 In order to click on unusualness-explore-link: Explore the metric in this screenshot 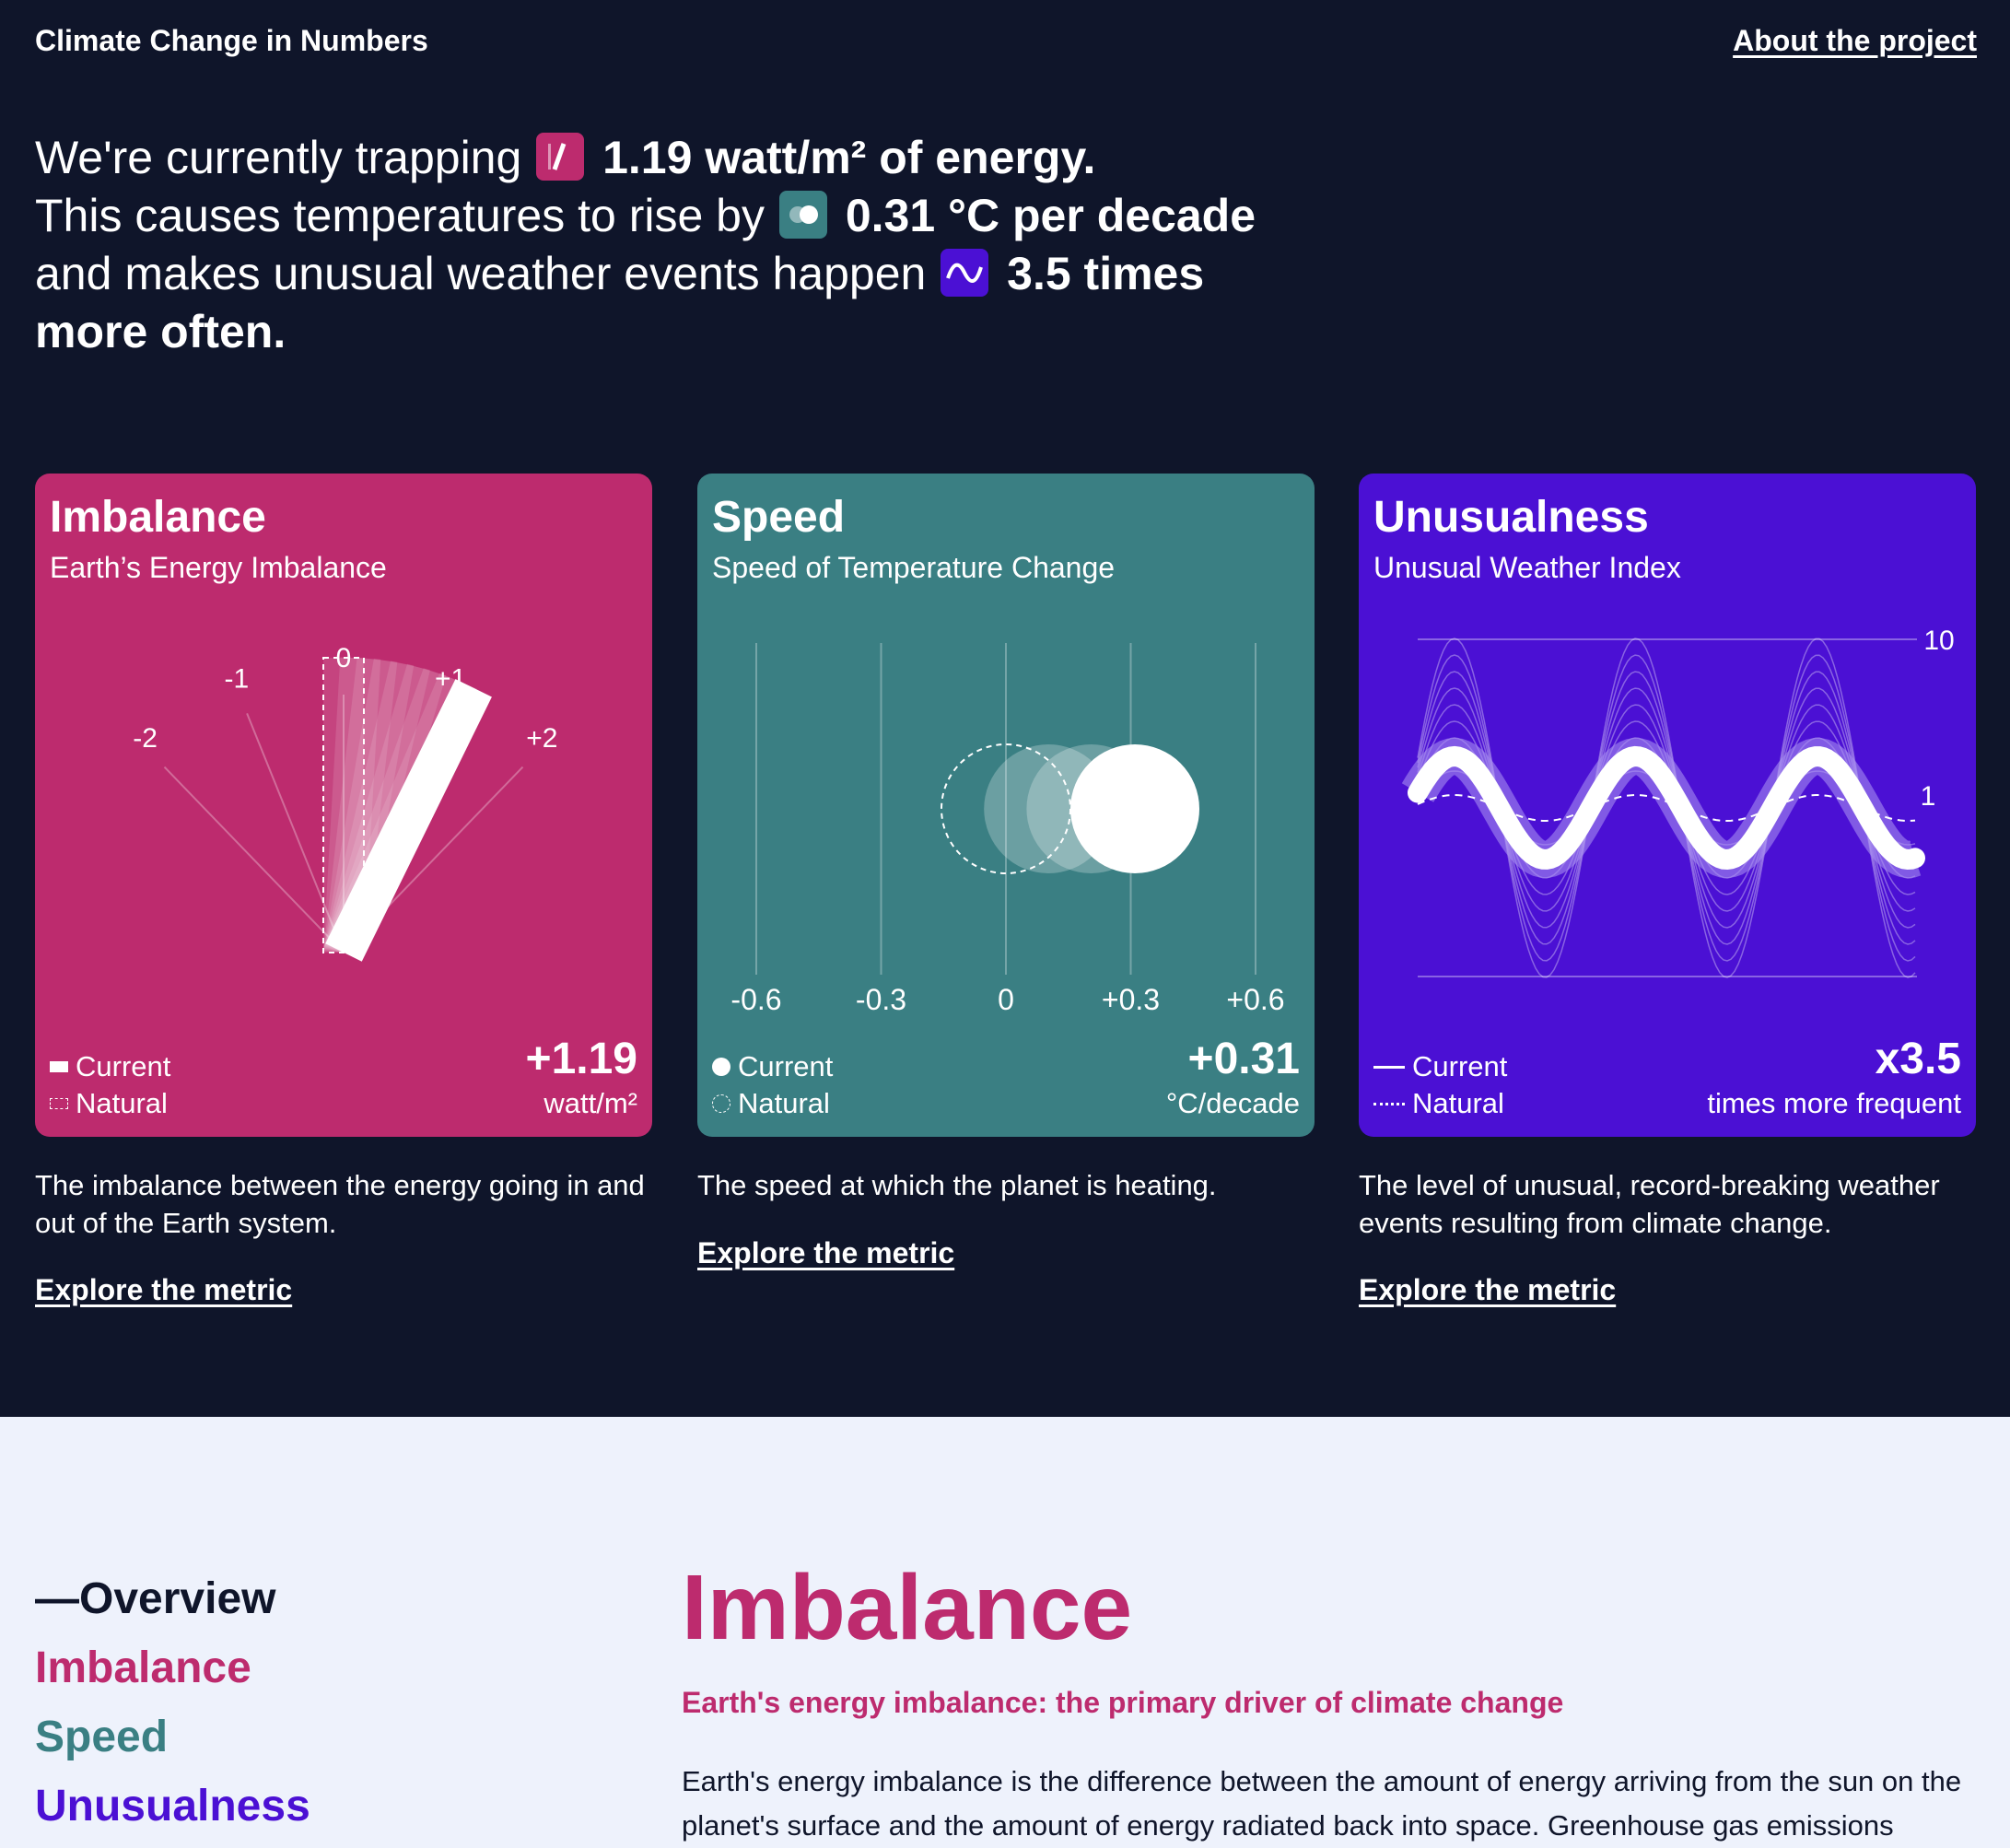, I will do `click(1488, 1289)`.